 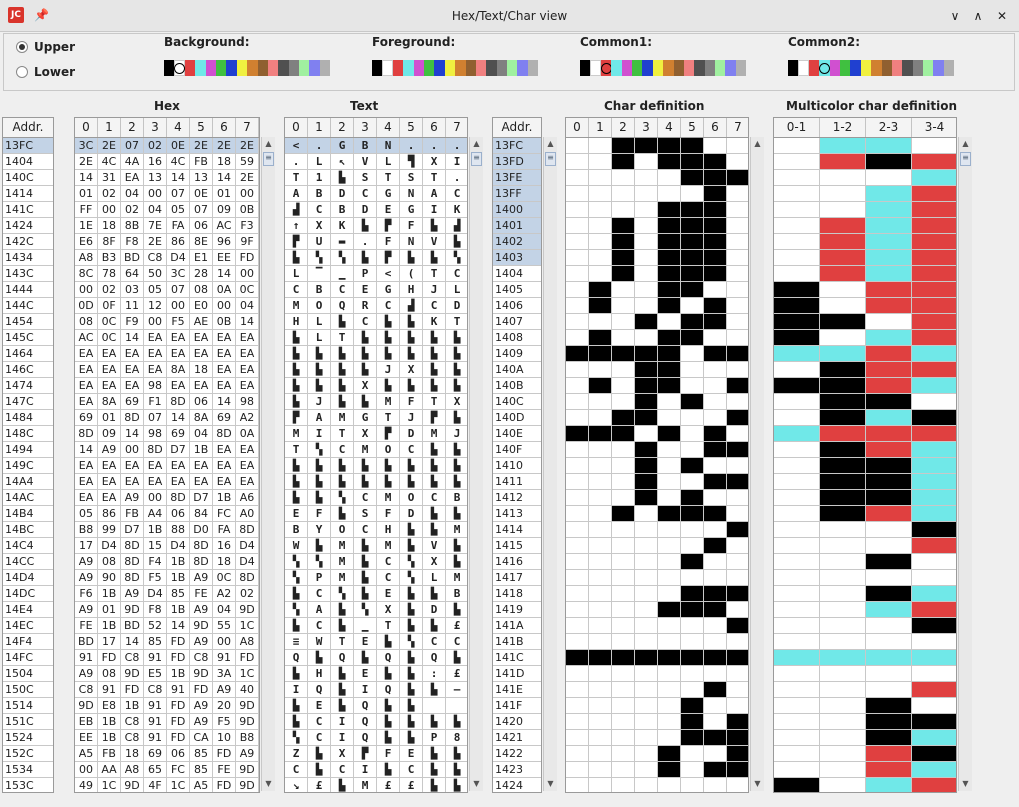 I want to click on hex-cell: 99, so click(x=109, y=529).